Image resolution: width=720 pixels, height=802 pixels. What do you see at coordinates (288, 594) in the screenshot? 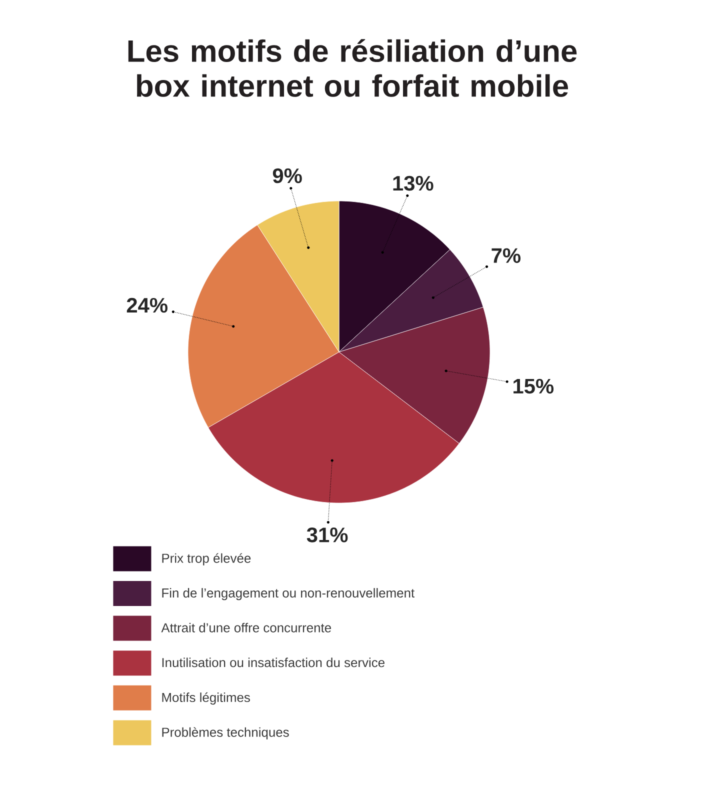
I see `legend-label: Fin de l’engagement ou non-renouvellement` at bounding box center [288, 594].